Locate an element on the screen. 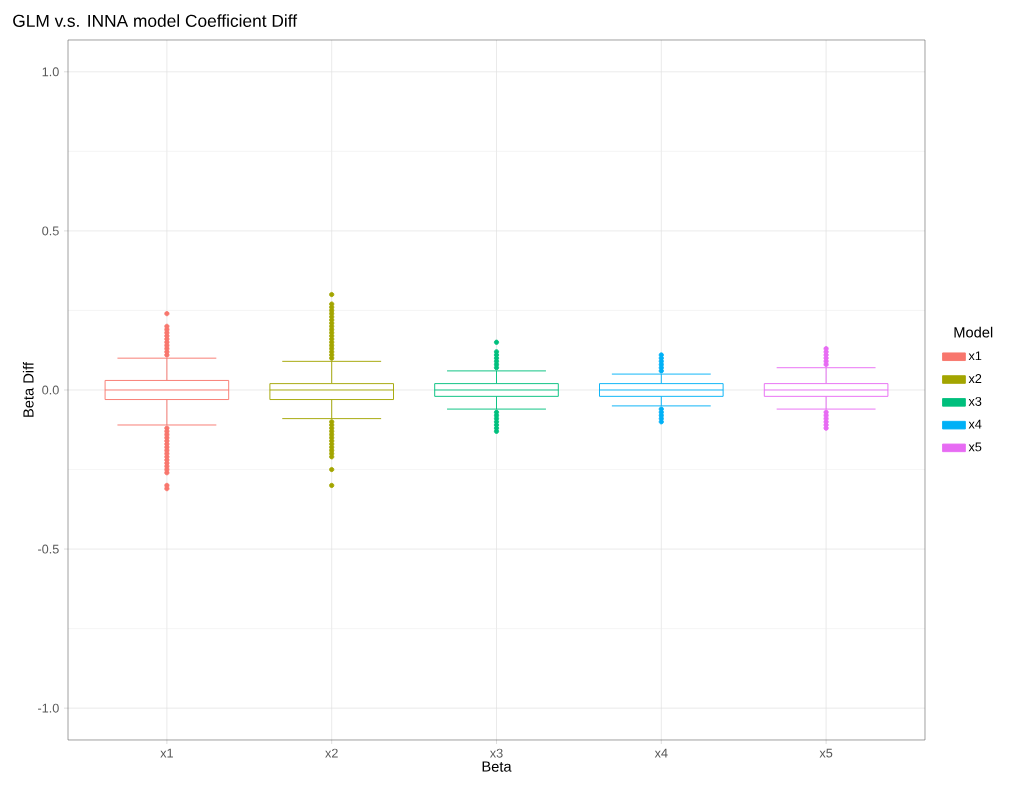 Image resolution: width=1015 pixels, height=788 pixels. x-tick-label: x5 is located at coordinates (826, 753).